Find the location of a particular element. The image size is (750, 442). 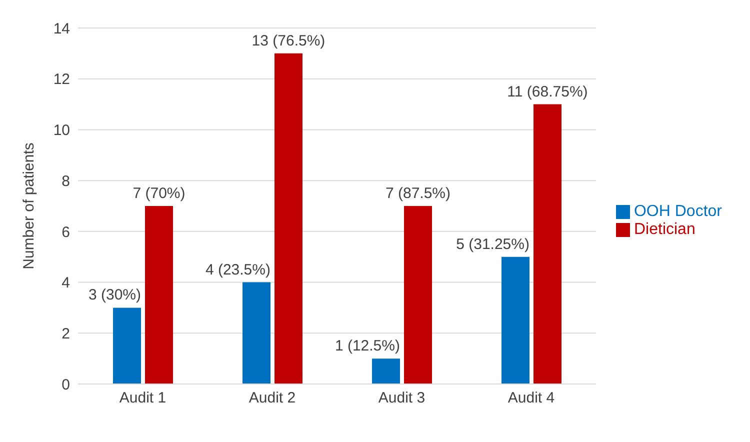

y-tick-label: 6 is located at coordinates (66, 232).